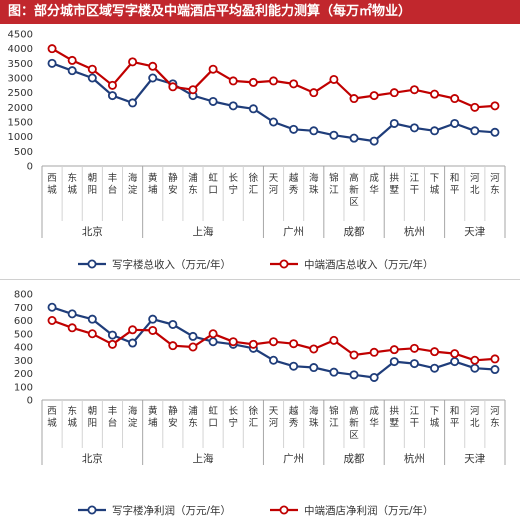  What do you see at coordinates (260, 279) in the screenshot?
I see `chart-divider` at bounding box center [260, 279].